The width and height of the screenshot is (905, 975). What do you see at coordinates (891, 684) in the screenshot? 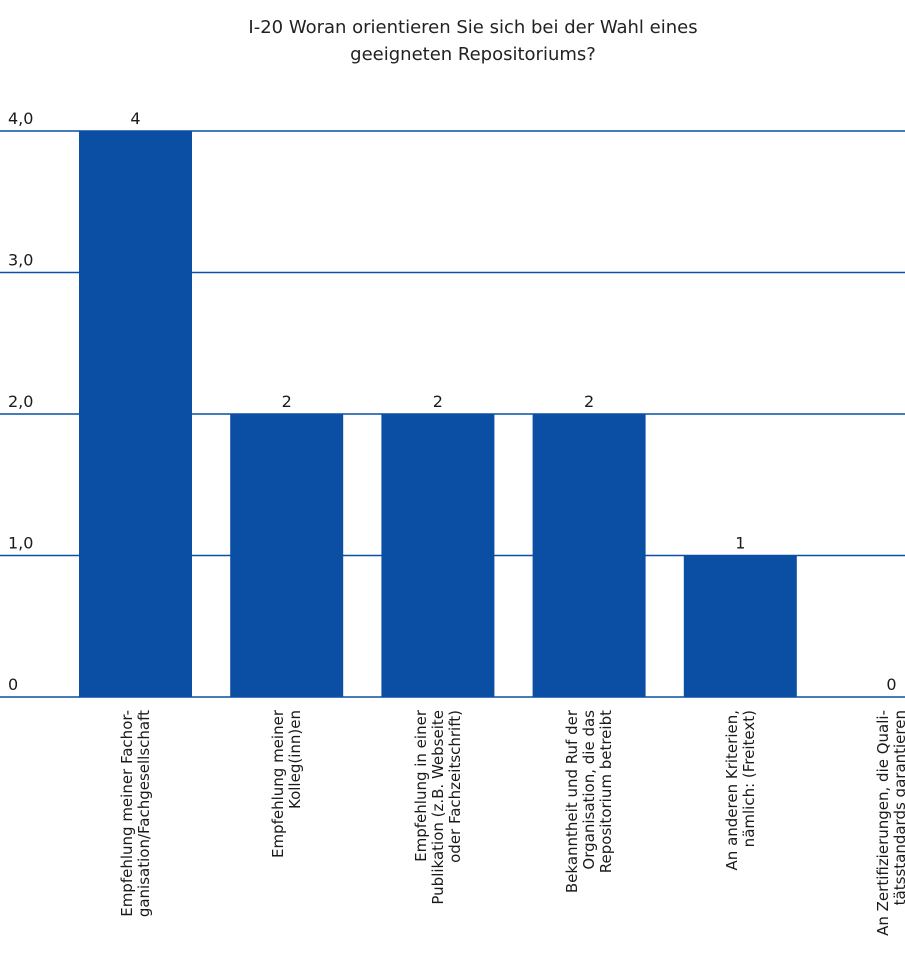
I see `bar-value-label: 0` at bounding box center [891, 684].